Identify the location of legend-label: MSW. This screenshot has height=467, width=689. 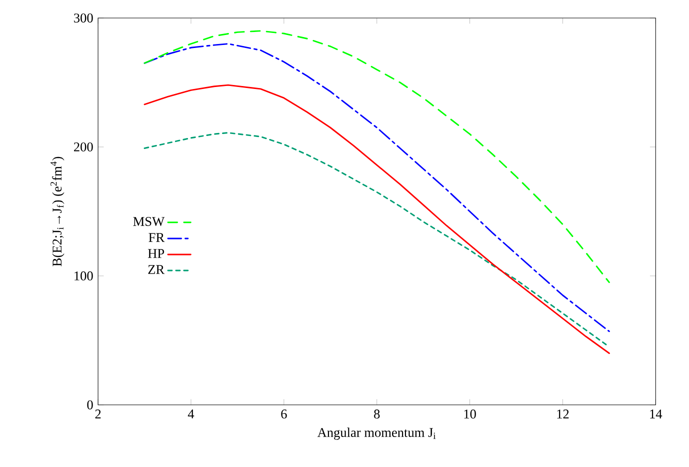
(149, 221).